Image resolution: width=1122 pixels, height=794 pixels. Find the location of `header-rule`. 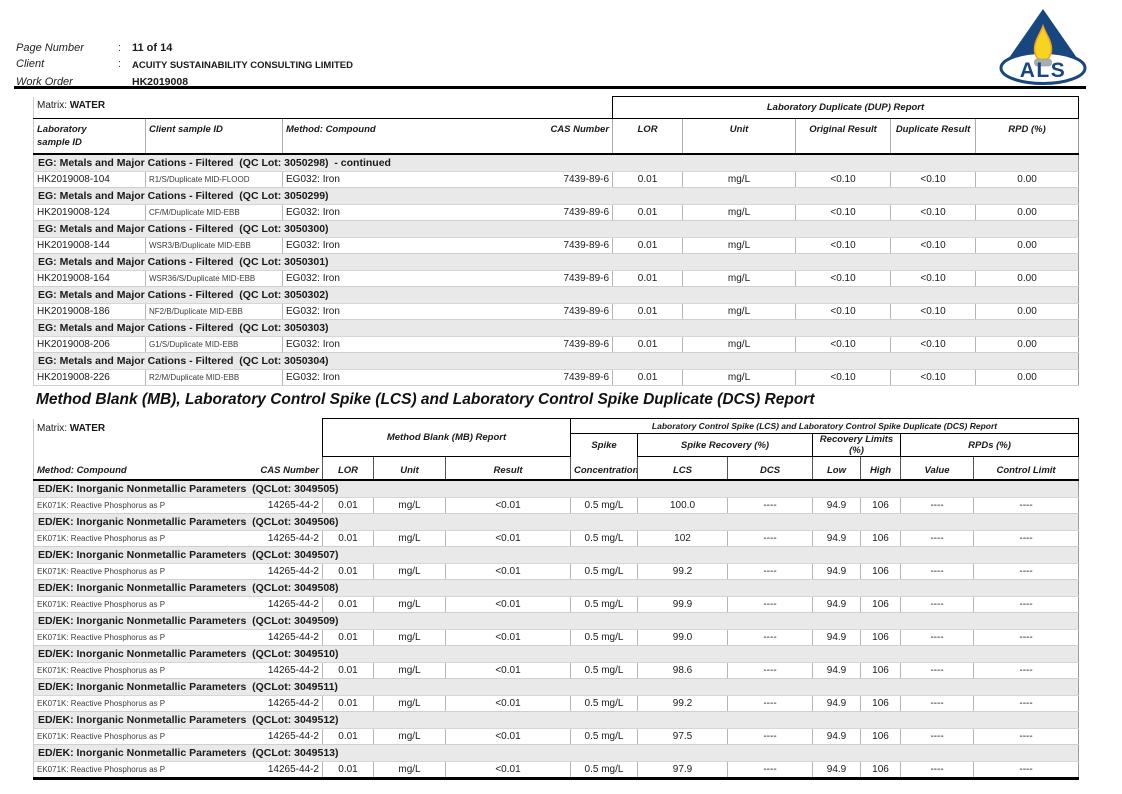

header-rule is located at coordinates (550, 87).